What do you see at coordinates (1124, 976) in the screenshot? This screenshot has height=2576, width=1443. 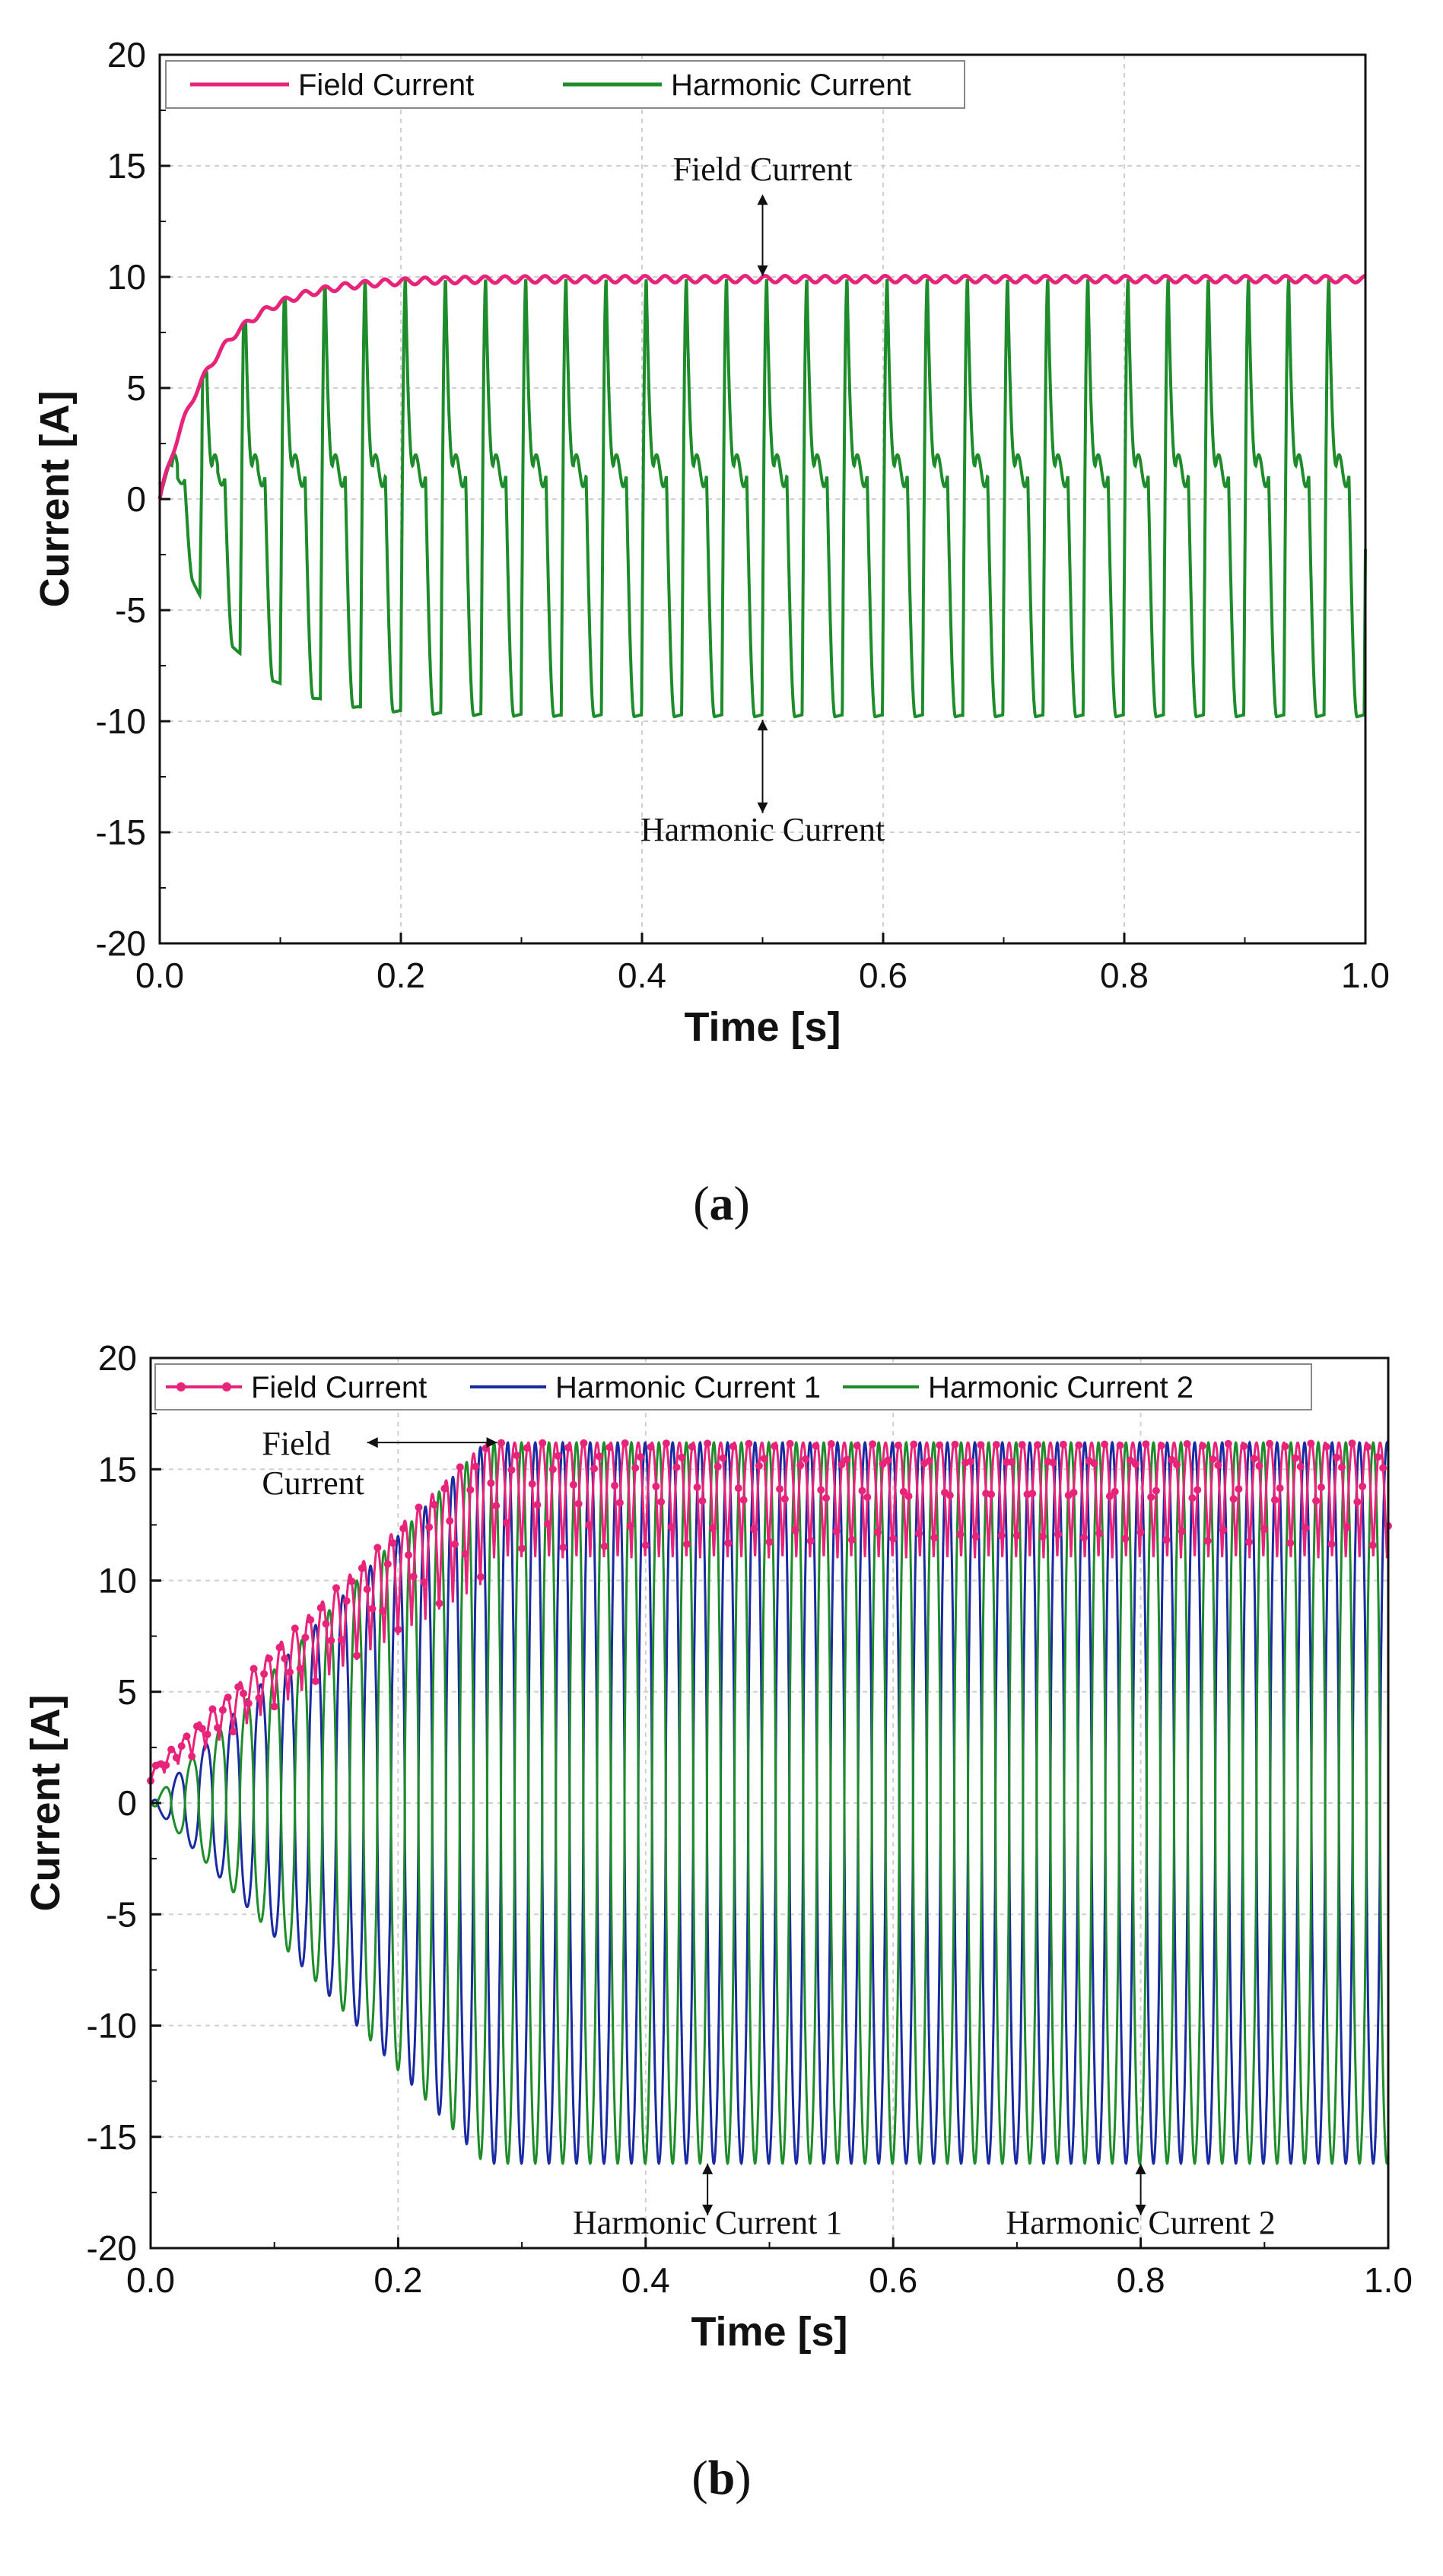 I see `a-xtick-label: 0.8` at bounding box center [1124, 976].